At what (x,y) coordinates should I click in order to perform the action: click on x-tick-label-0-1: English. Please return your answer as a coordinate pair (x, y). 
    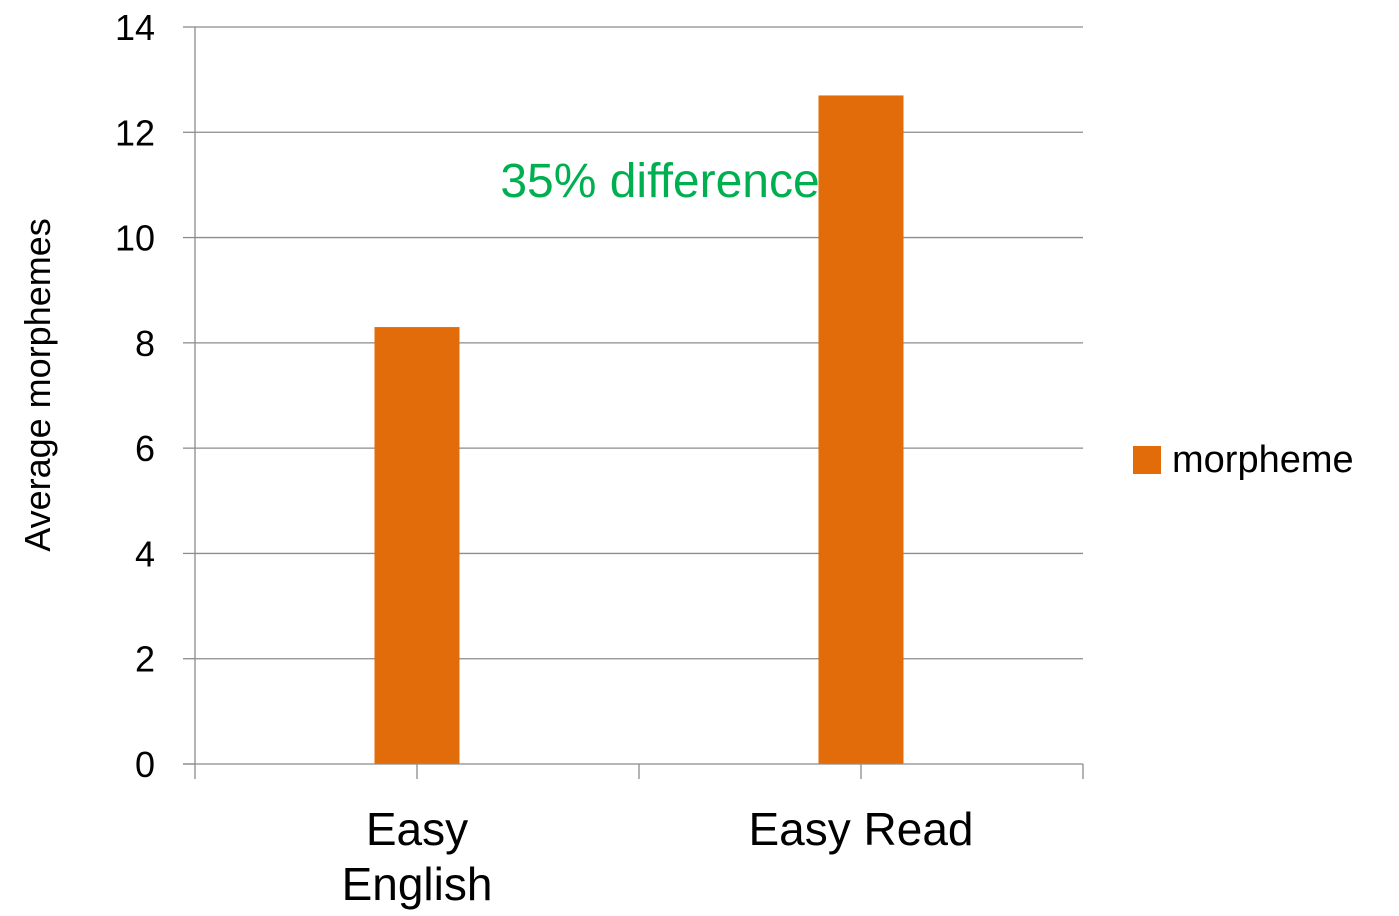
    Looking at the image, I should click on (417, 884).